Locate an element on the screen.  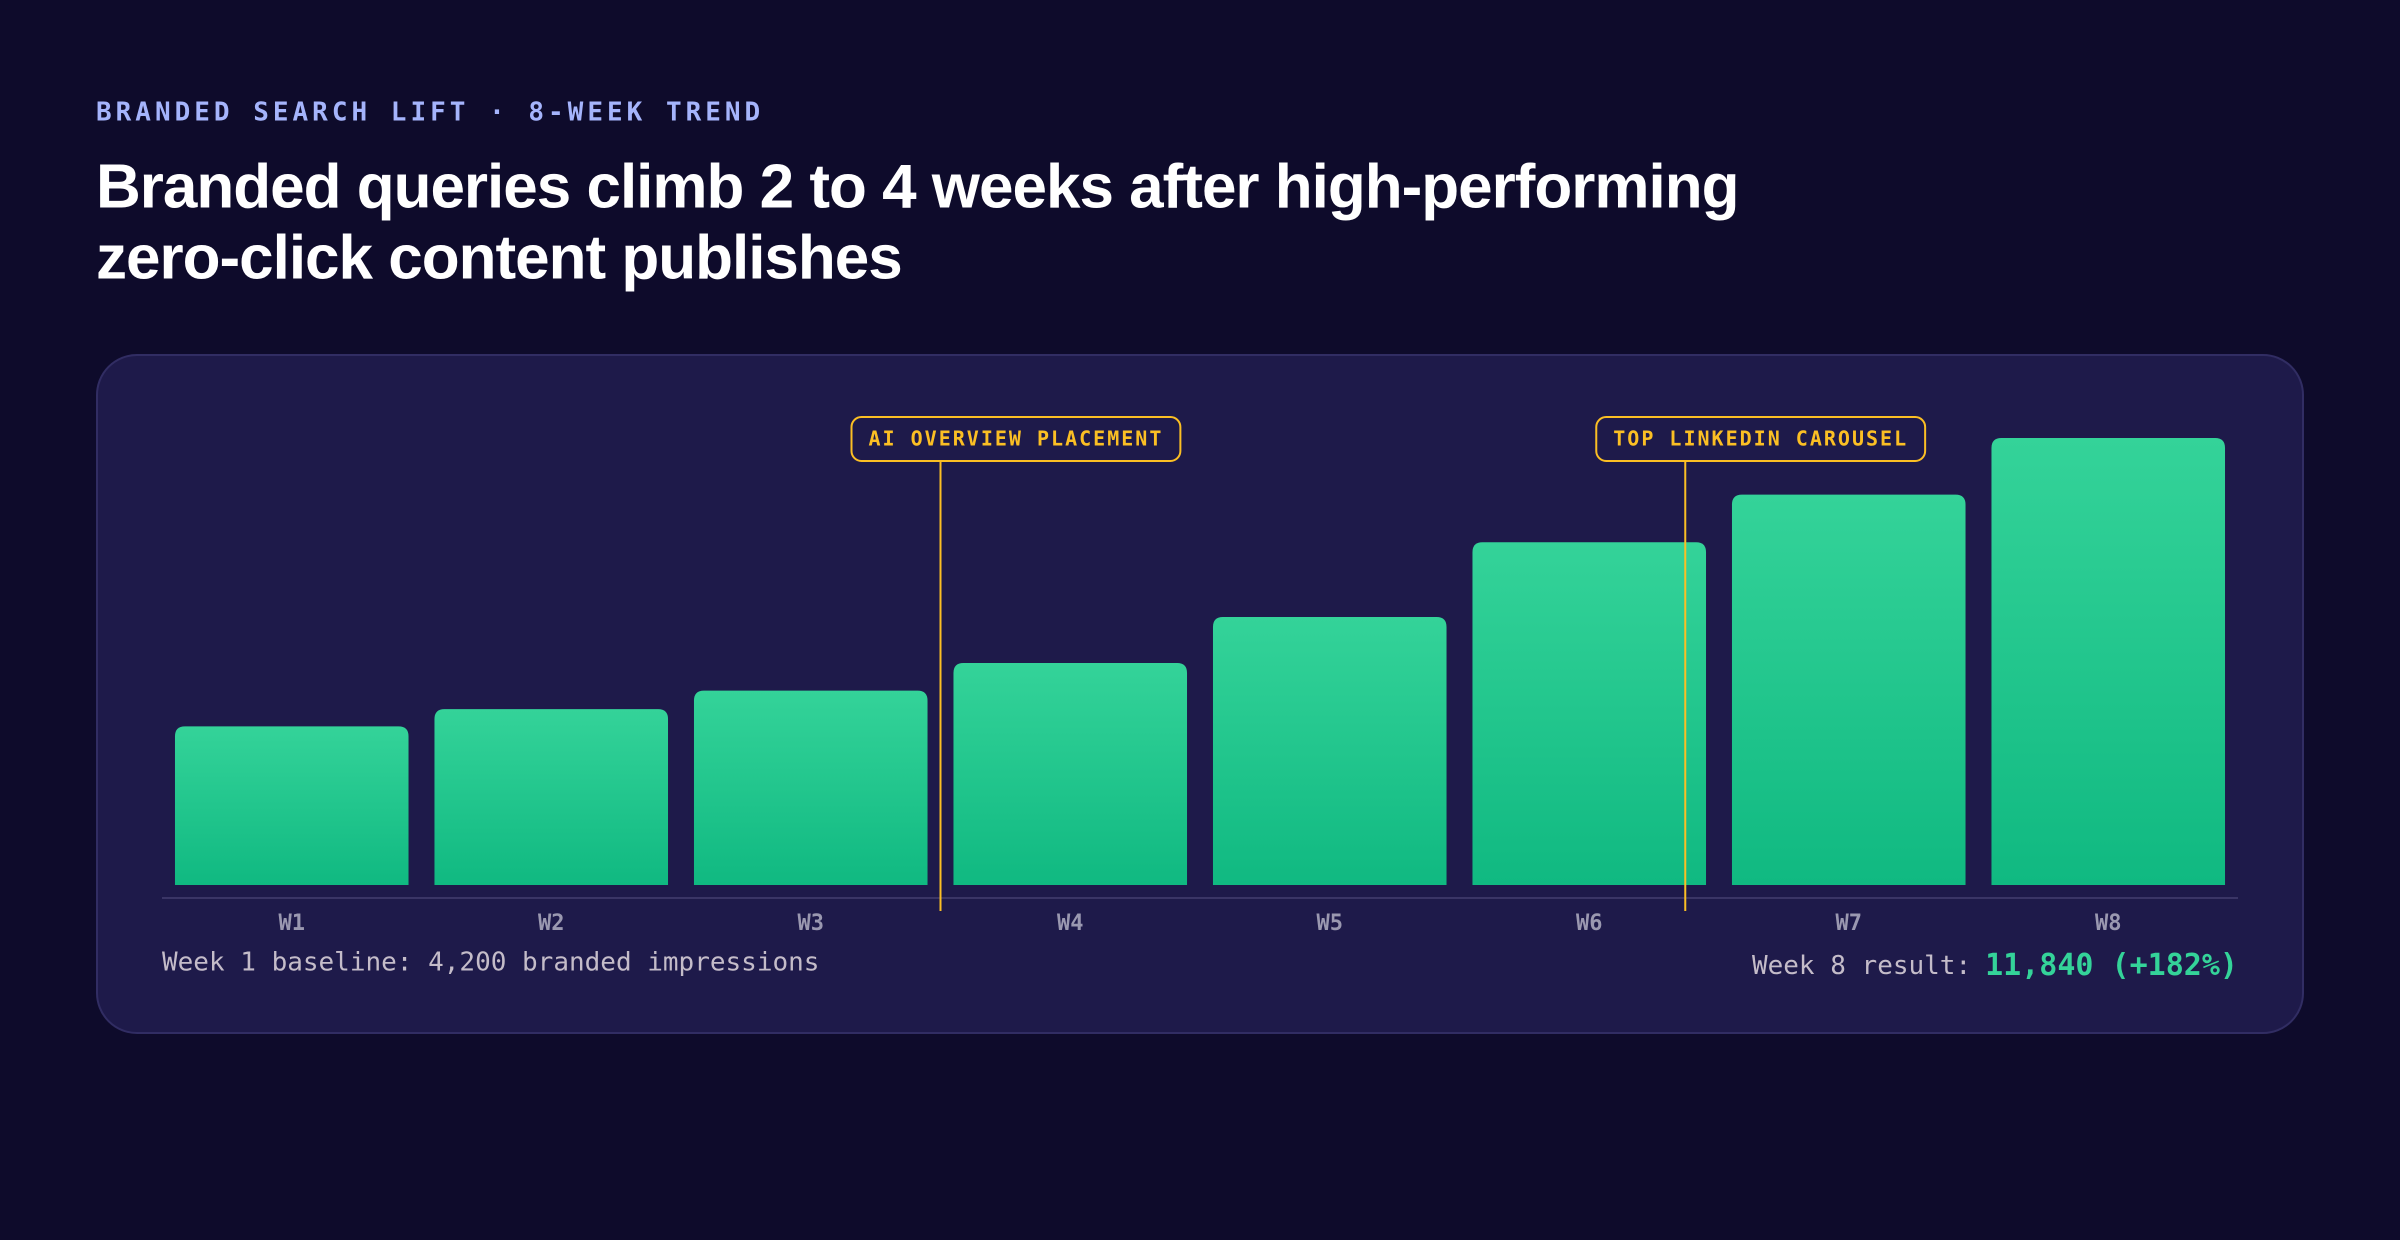
x-tick-label: W1 is located at coordinates (292, 923).